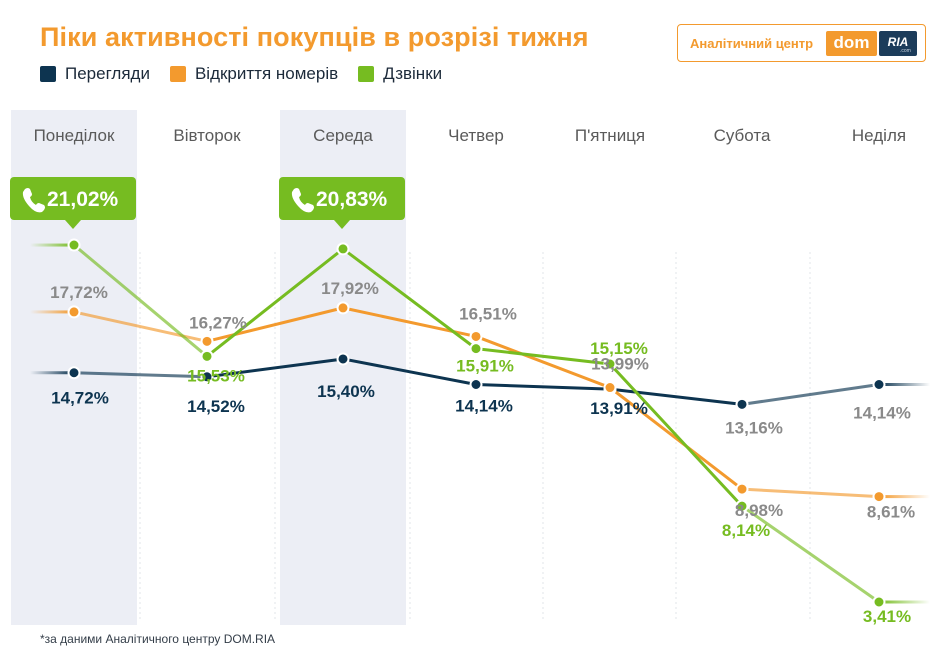  I want to click on legend-label-calls: Дзвінки, so click(413, 73).